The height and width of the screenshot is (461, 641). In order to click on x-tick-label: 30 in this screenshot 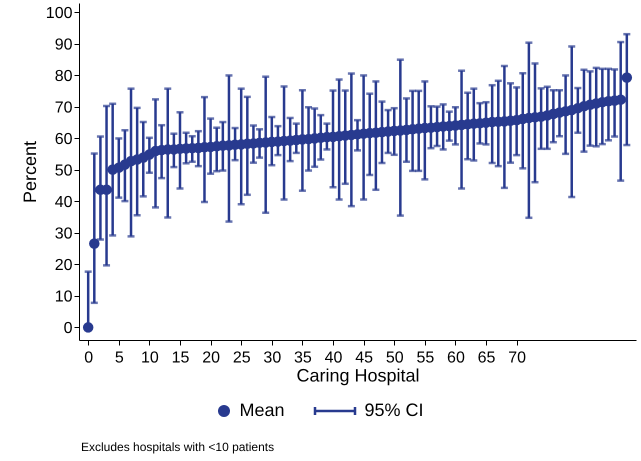, I will do `click(272, 358)`.